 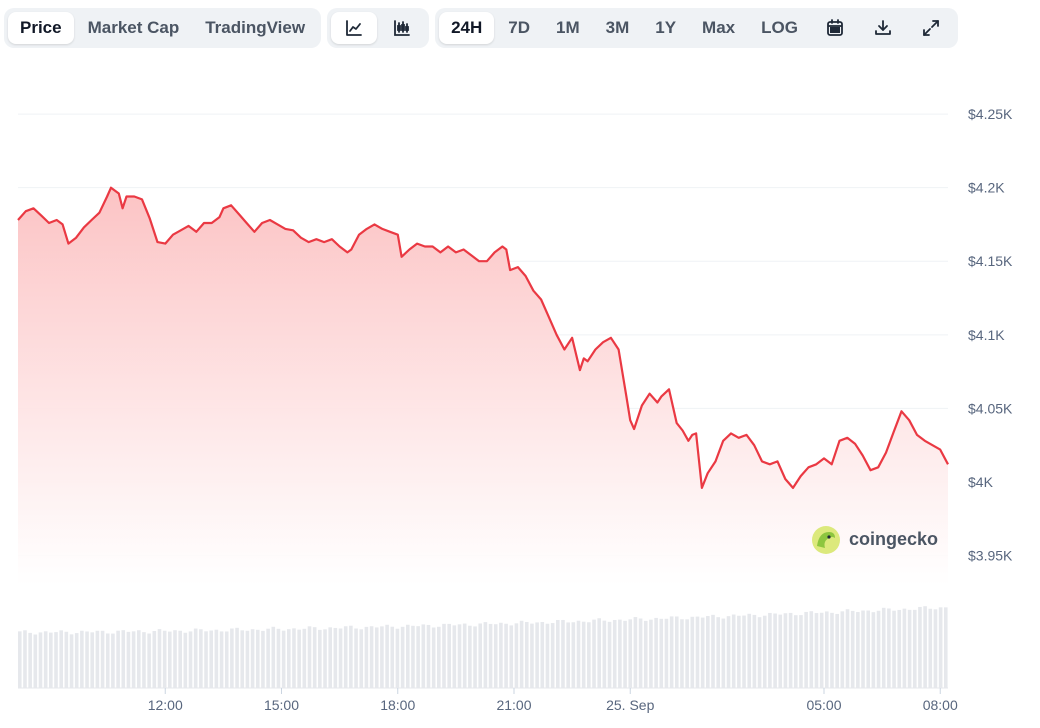 What do you see at coordinates (835, 28) in the screenshot?
I see `calendar-icon` at bounding box center [835, 28].